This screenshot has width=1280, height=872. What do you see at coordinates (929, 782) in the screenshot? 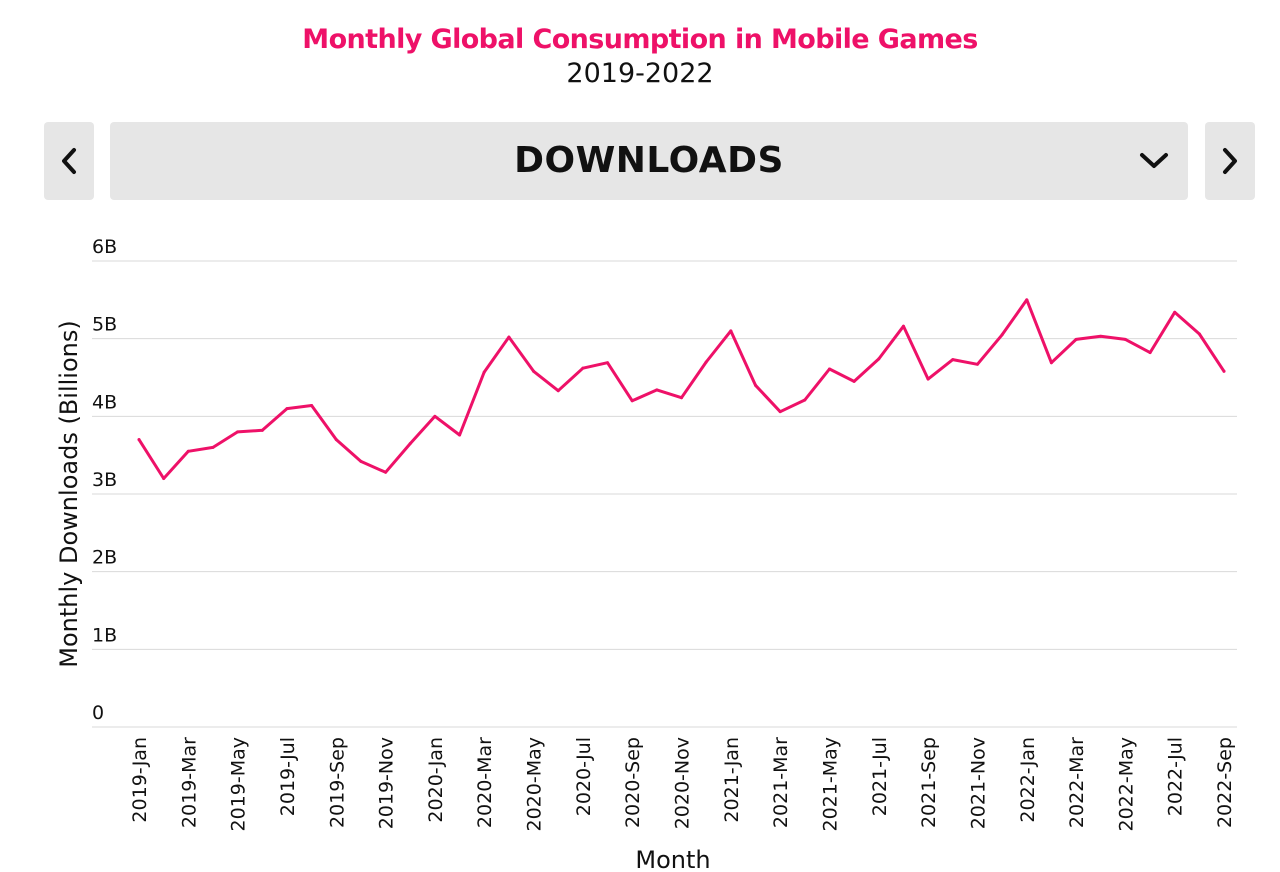
I see `x-tick-label: 2021-Sep` at bounding box center [929, 782].